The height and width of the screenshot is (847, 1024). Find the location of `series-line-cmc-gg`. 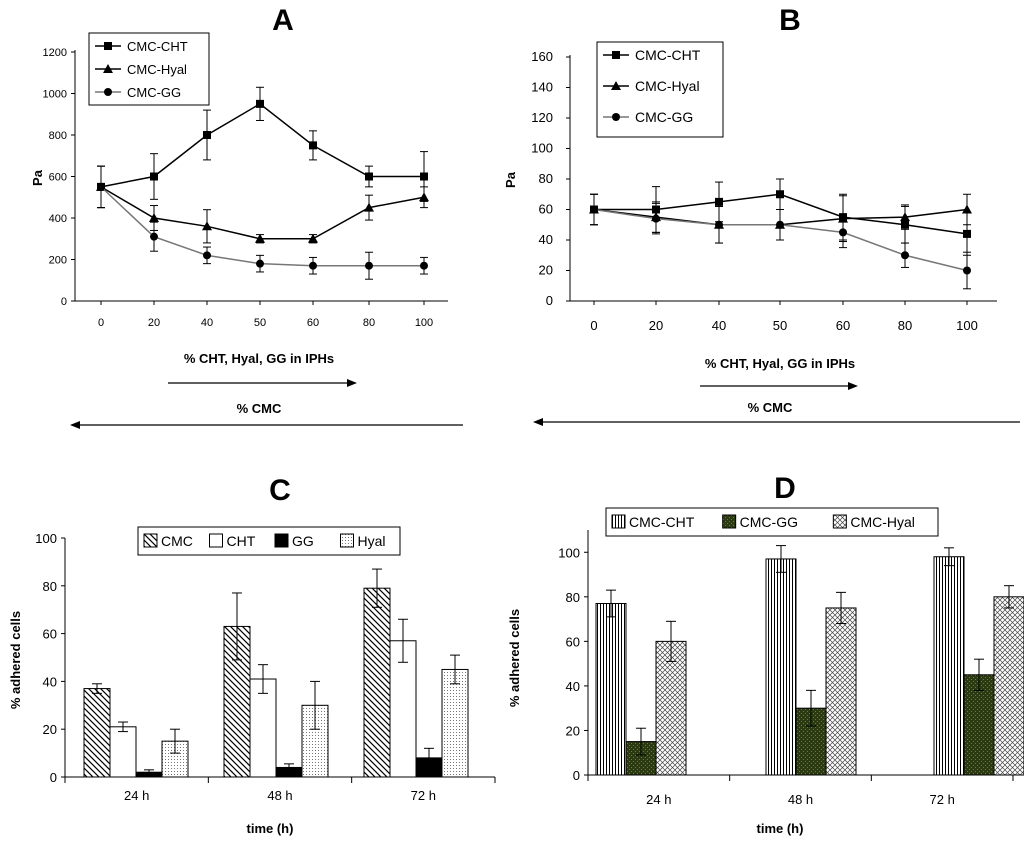

series-line-cmc-gg is located at coordinates (262, 226).